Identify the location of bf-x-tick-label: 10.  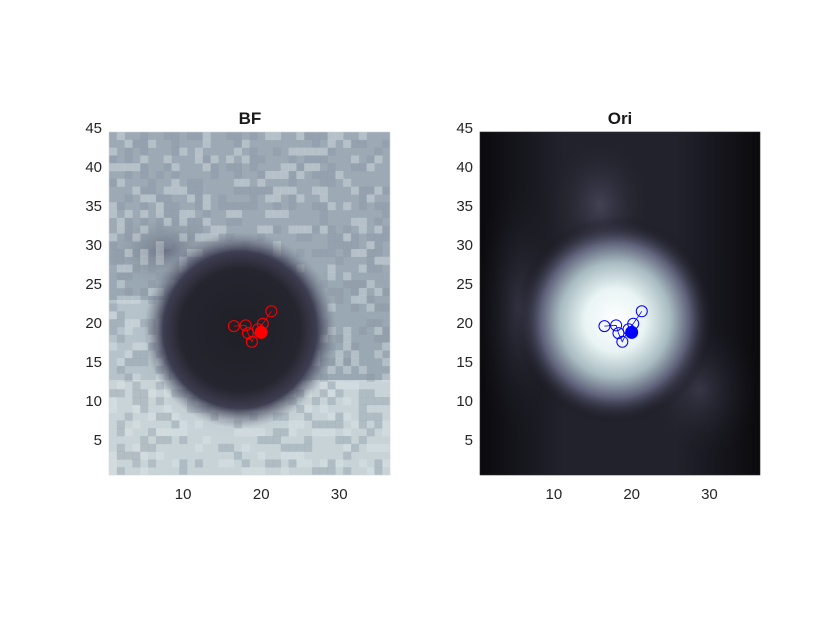
(183, 494).